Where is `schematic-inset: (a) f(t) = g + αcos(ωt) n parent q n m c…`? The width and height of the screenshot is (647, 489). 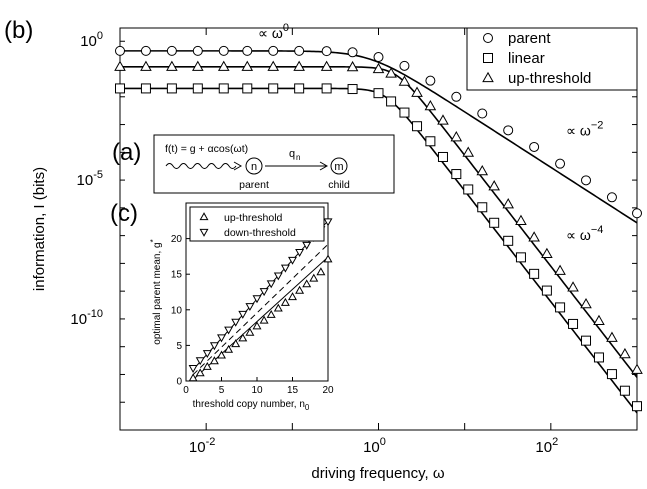
schematic-inset: (a) f(t) = g + αcos(ωt) n parent q n m c… is located at coordinates (253, 164).